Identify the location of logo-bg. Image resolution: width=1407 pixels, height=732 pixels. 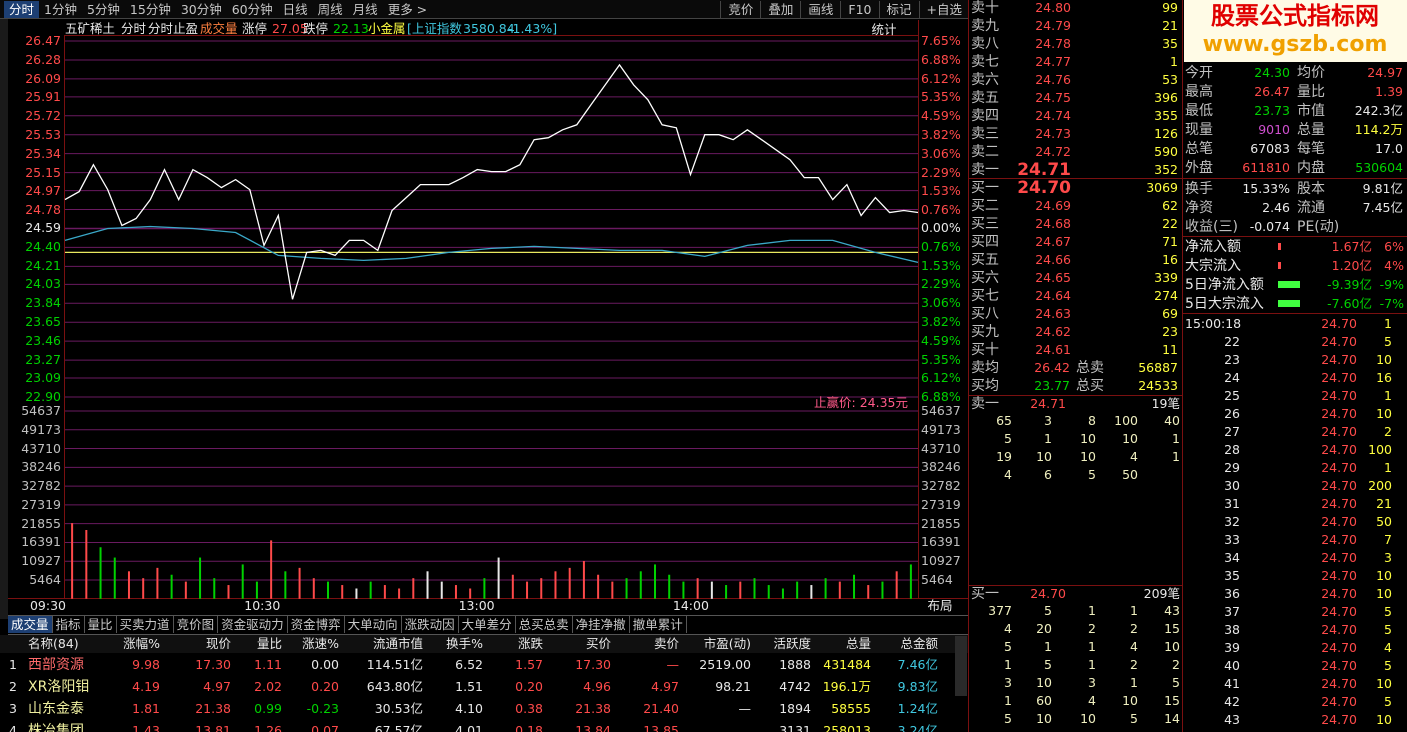
(1295, 31).